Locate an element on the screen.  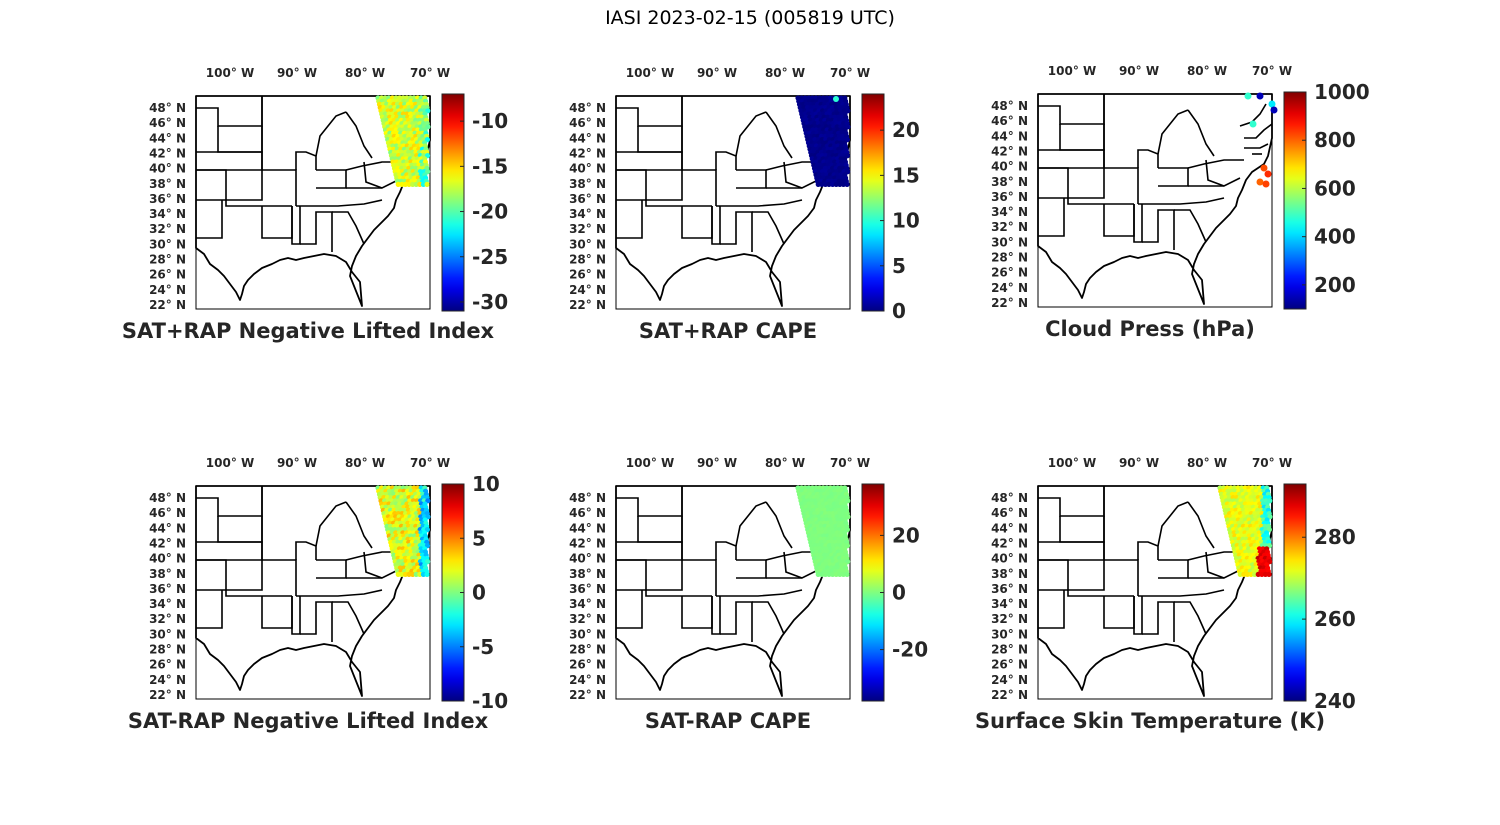
colorbar-tick-label: -15 is located at coordinates (490, 166).